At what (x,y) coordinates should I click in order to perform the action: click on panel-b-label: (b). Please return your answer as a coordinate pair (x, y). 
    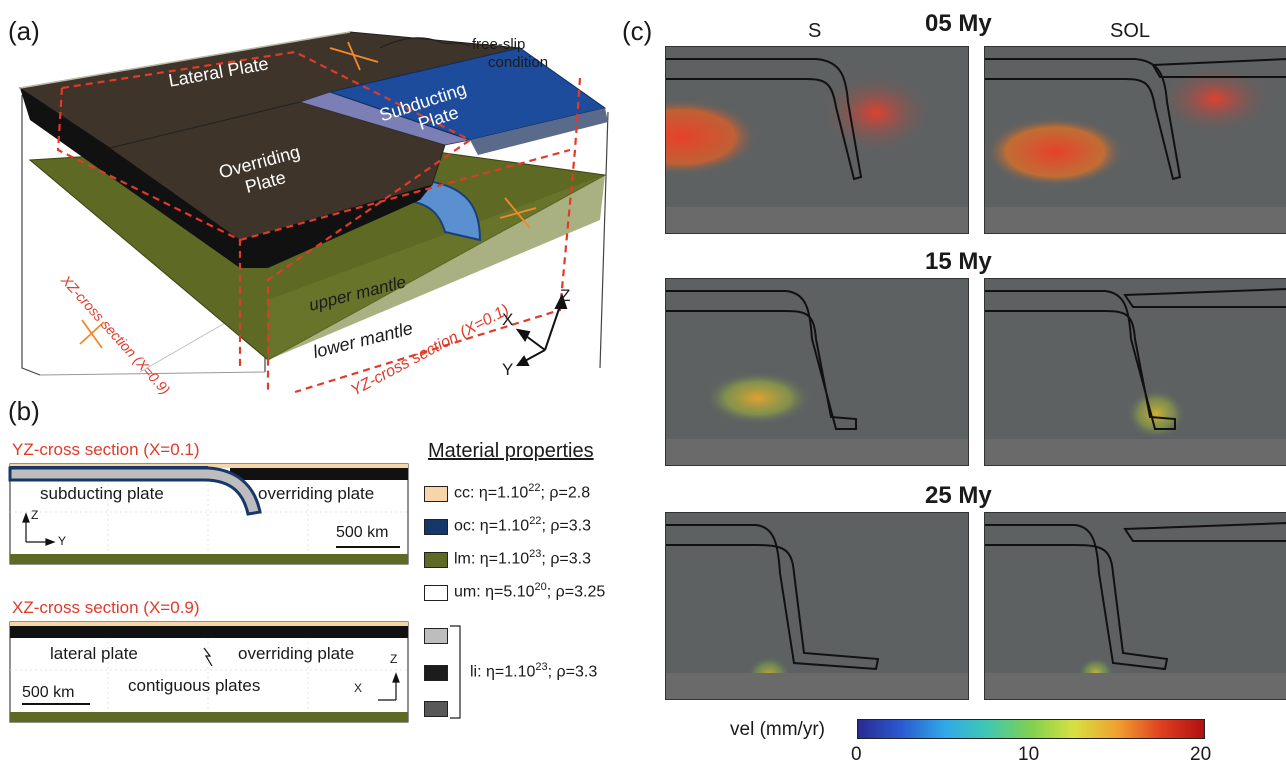
    Looking at the image, I should click on (24, 411).